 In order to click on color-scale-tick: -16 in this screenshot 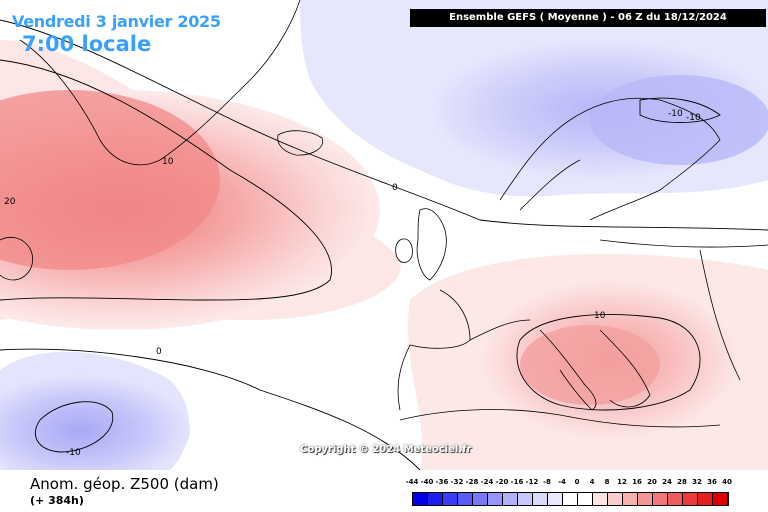, I will do `click(517, 482)`.